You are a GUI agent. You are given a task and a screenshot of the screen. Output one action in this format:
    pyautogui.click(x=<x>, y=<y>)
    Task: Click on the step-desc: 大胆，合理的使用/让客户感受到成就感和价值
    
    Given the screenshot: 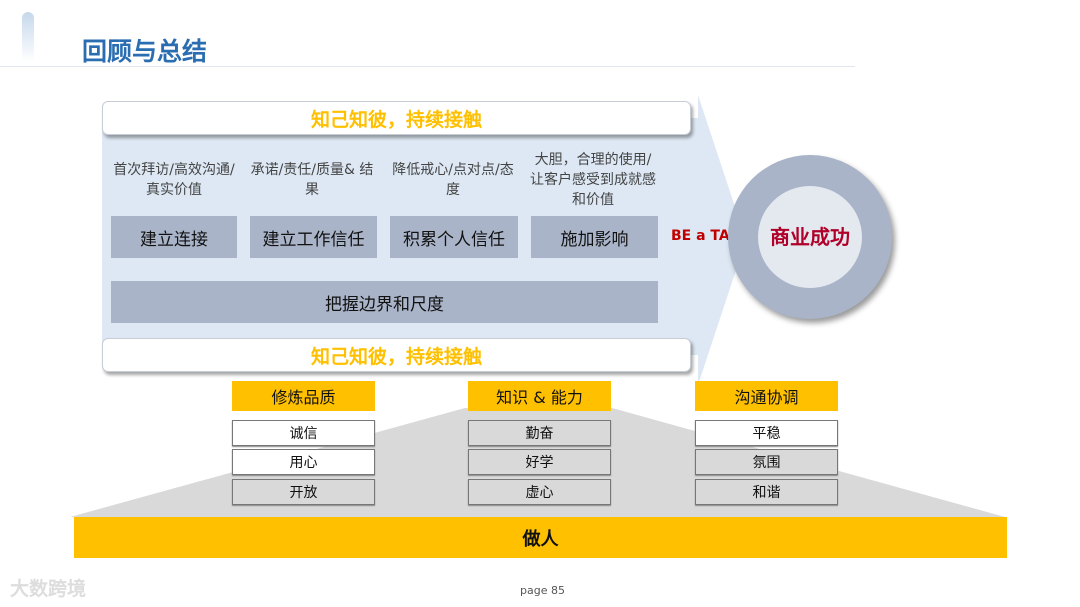 What is the action you would take?
    pyautogui.click(x=593, y=180)
    